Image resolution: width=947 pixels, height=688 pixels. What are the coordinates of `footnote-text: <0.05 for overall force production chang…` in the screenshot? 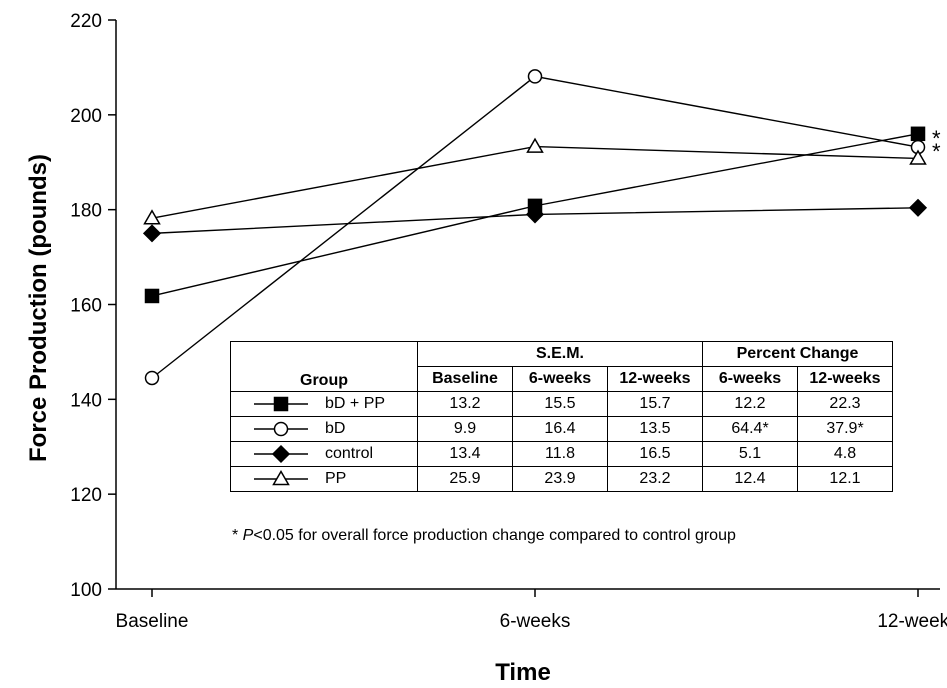 It's located at (494, 535).